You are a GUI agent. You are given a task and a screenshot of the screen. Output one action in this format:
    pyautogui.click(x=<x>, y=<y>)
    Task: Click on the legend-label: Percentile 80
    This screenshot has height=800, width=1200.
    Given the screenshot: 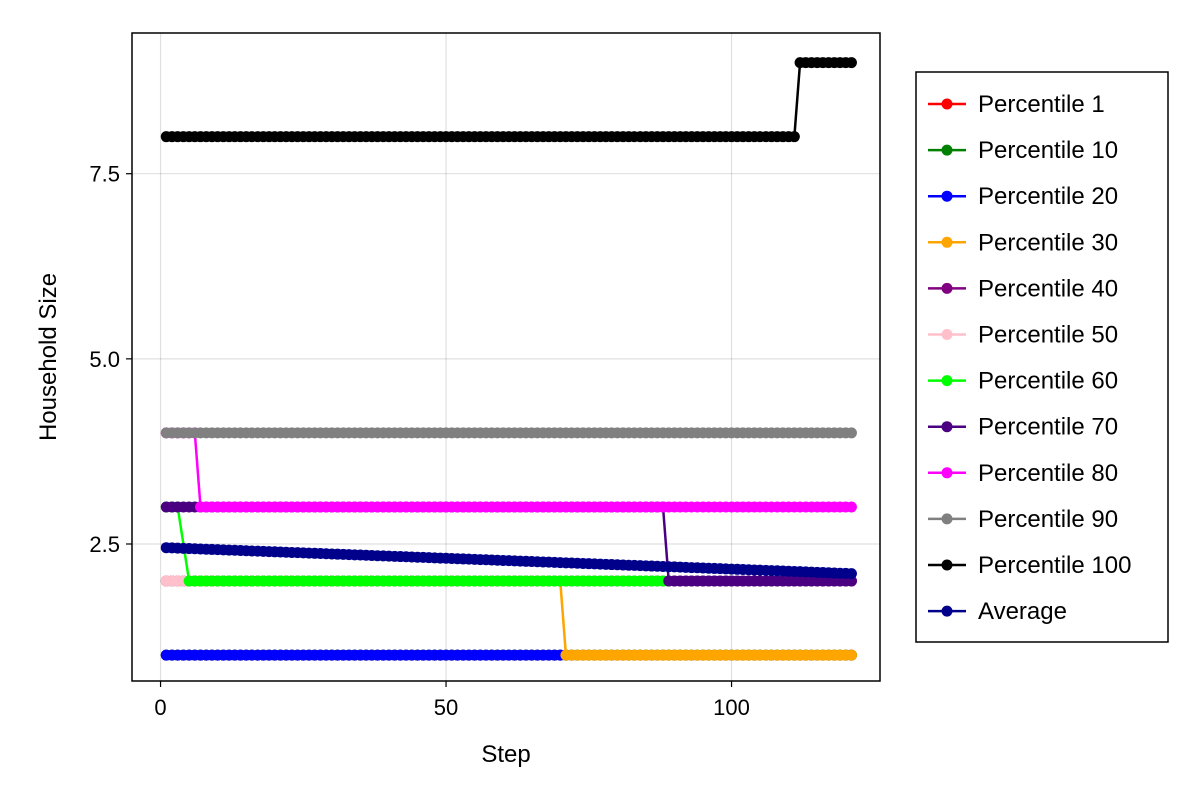 What is the action you would take?
    pyautogui.click(x=1048, y=473)
    